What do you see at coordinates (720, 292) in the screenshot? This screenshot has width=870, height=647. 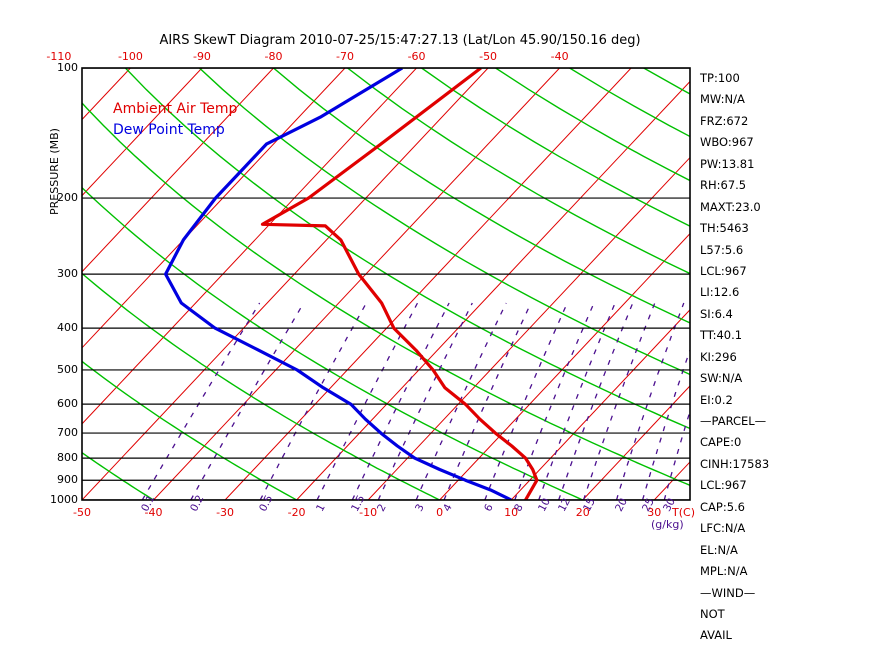 I see `panel-row-10: LI:12.6` at bounding box center [720, 292].